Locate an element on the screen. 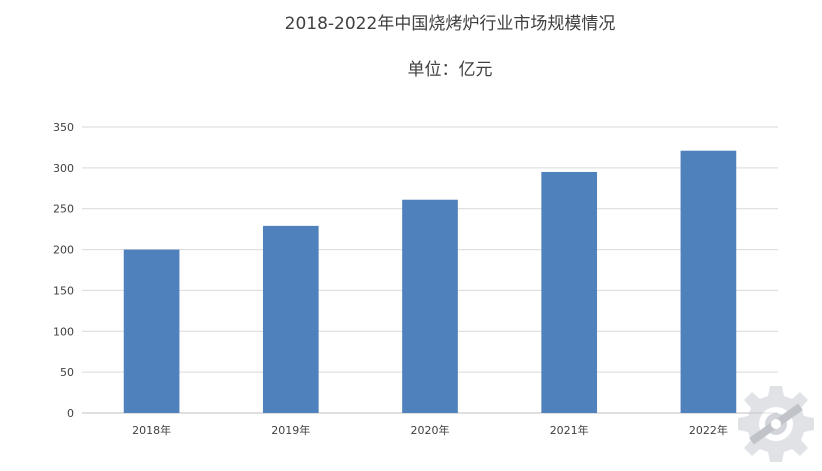 This screenshot has height=471, width=822. y-tick-label: 100 is located at coordinates (63, 331).